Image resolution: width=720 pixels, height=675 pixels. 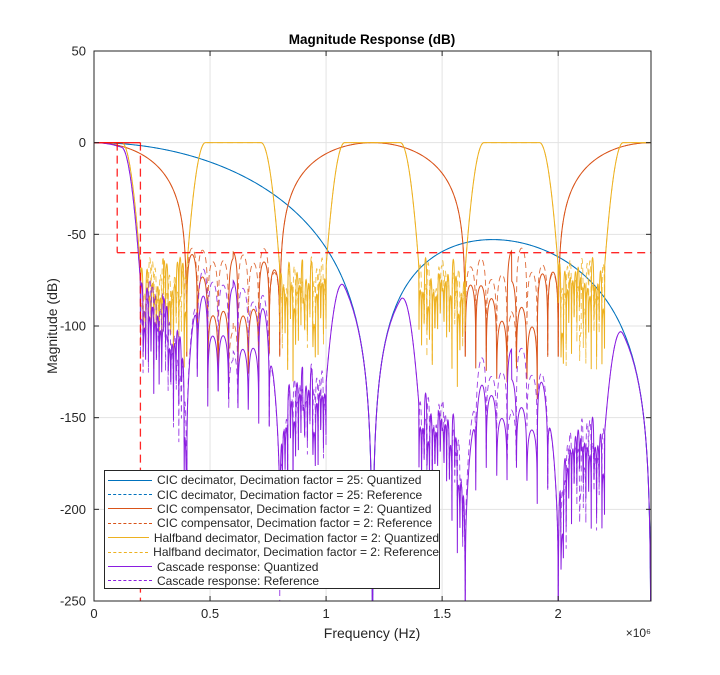 What do you see at coordinates (73, 326) in the screenshot?
I see `y-tick-label: -100` at bounding box center [73, 326].